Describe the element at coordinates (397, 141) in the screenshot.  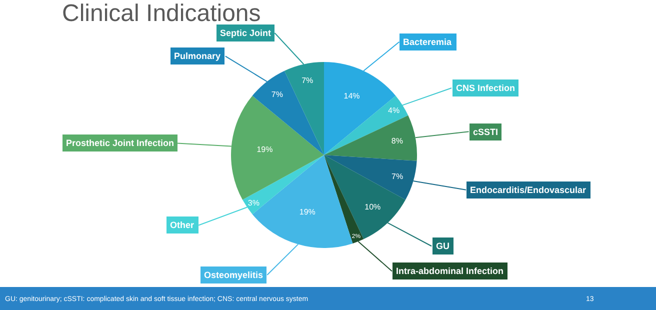
I see `data-label: 8%` at that location.